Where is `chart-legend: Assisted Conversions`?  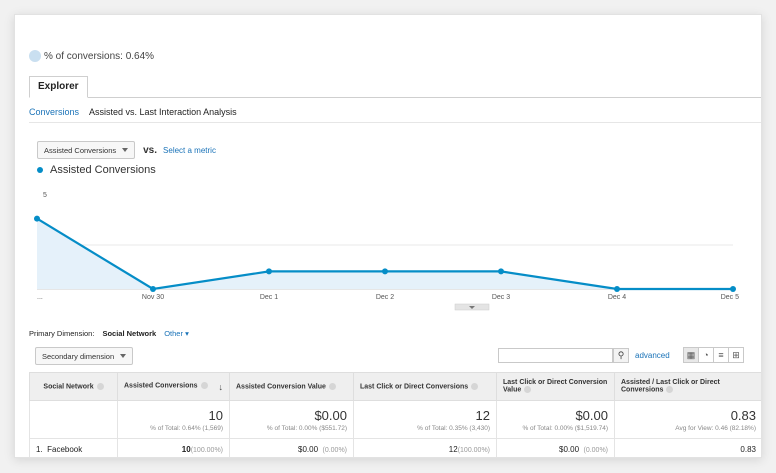 chart-legend: Assisted Conversions is located at coordinates (96, 170).